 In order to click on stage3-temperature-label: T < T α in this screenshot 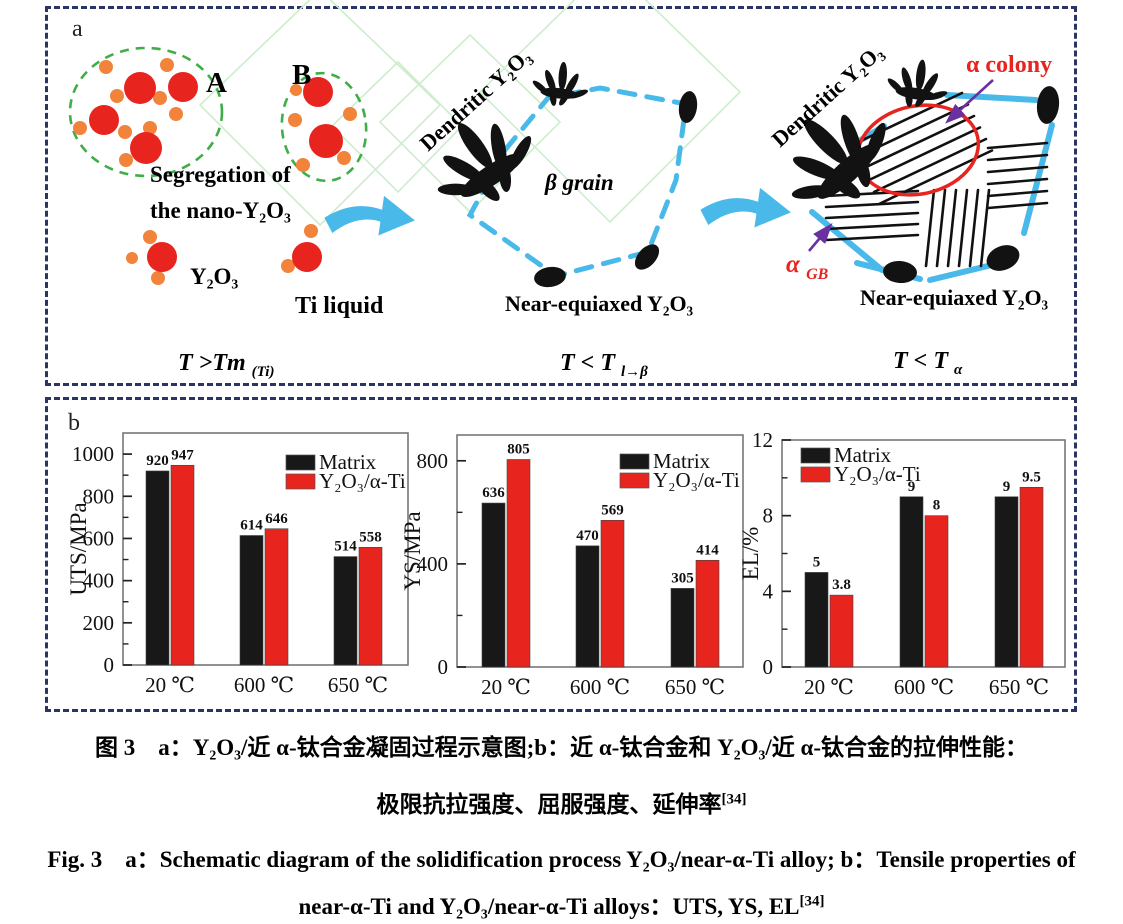, I will do `click(928, 363)`.